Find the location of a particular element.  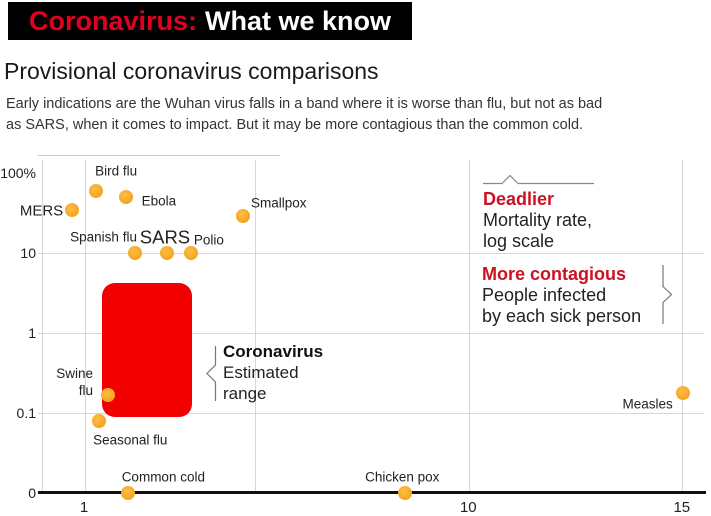

coronavirus-line-1: Estimated is located at coordinates (261, 372).